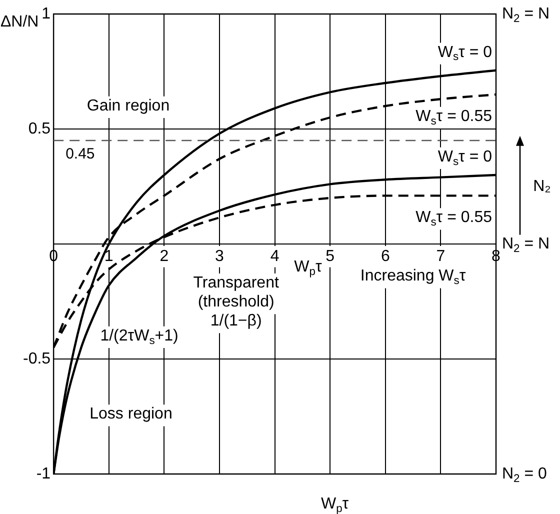 The width and height of the screenshot is (560, 514). I want to click on x-tick-label: 3, so click(219, 257).